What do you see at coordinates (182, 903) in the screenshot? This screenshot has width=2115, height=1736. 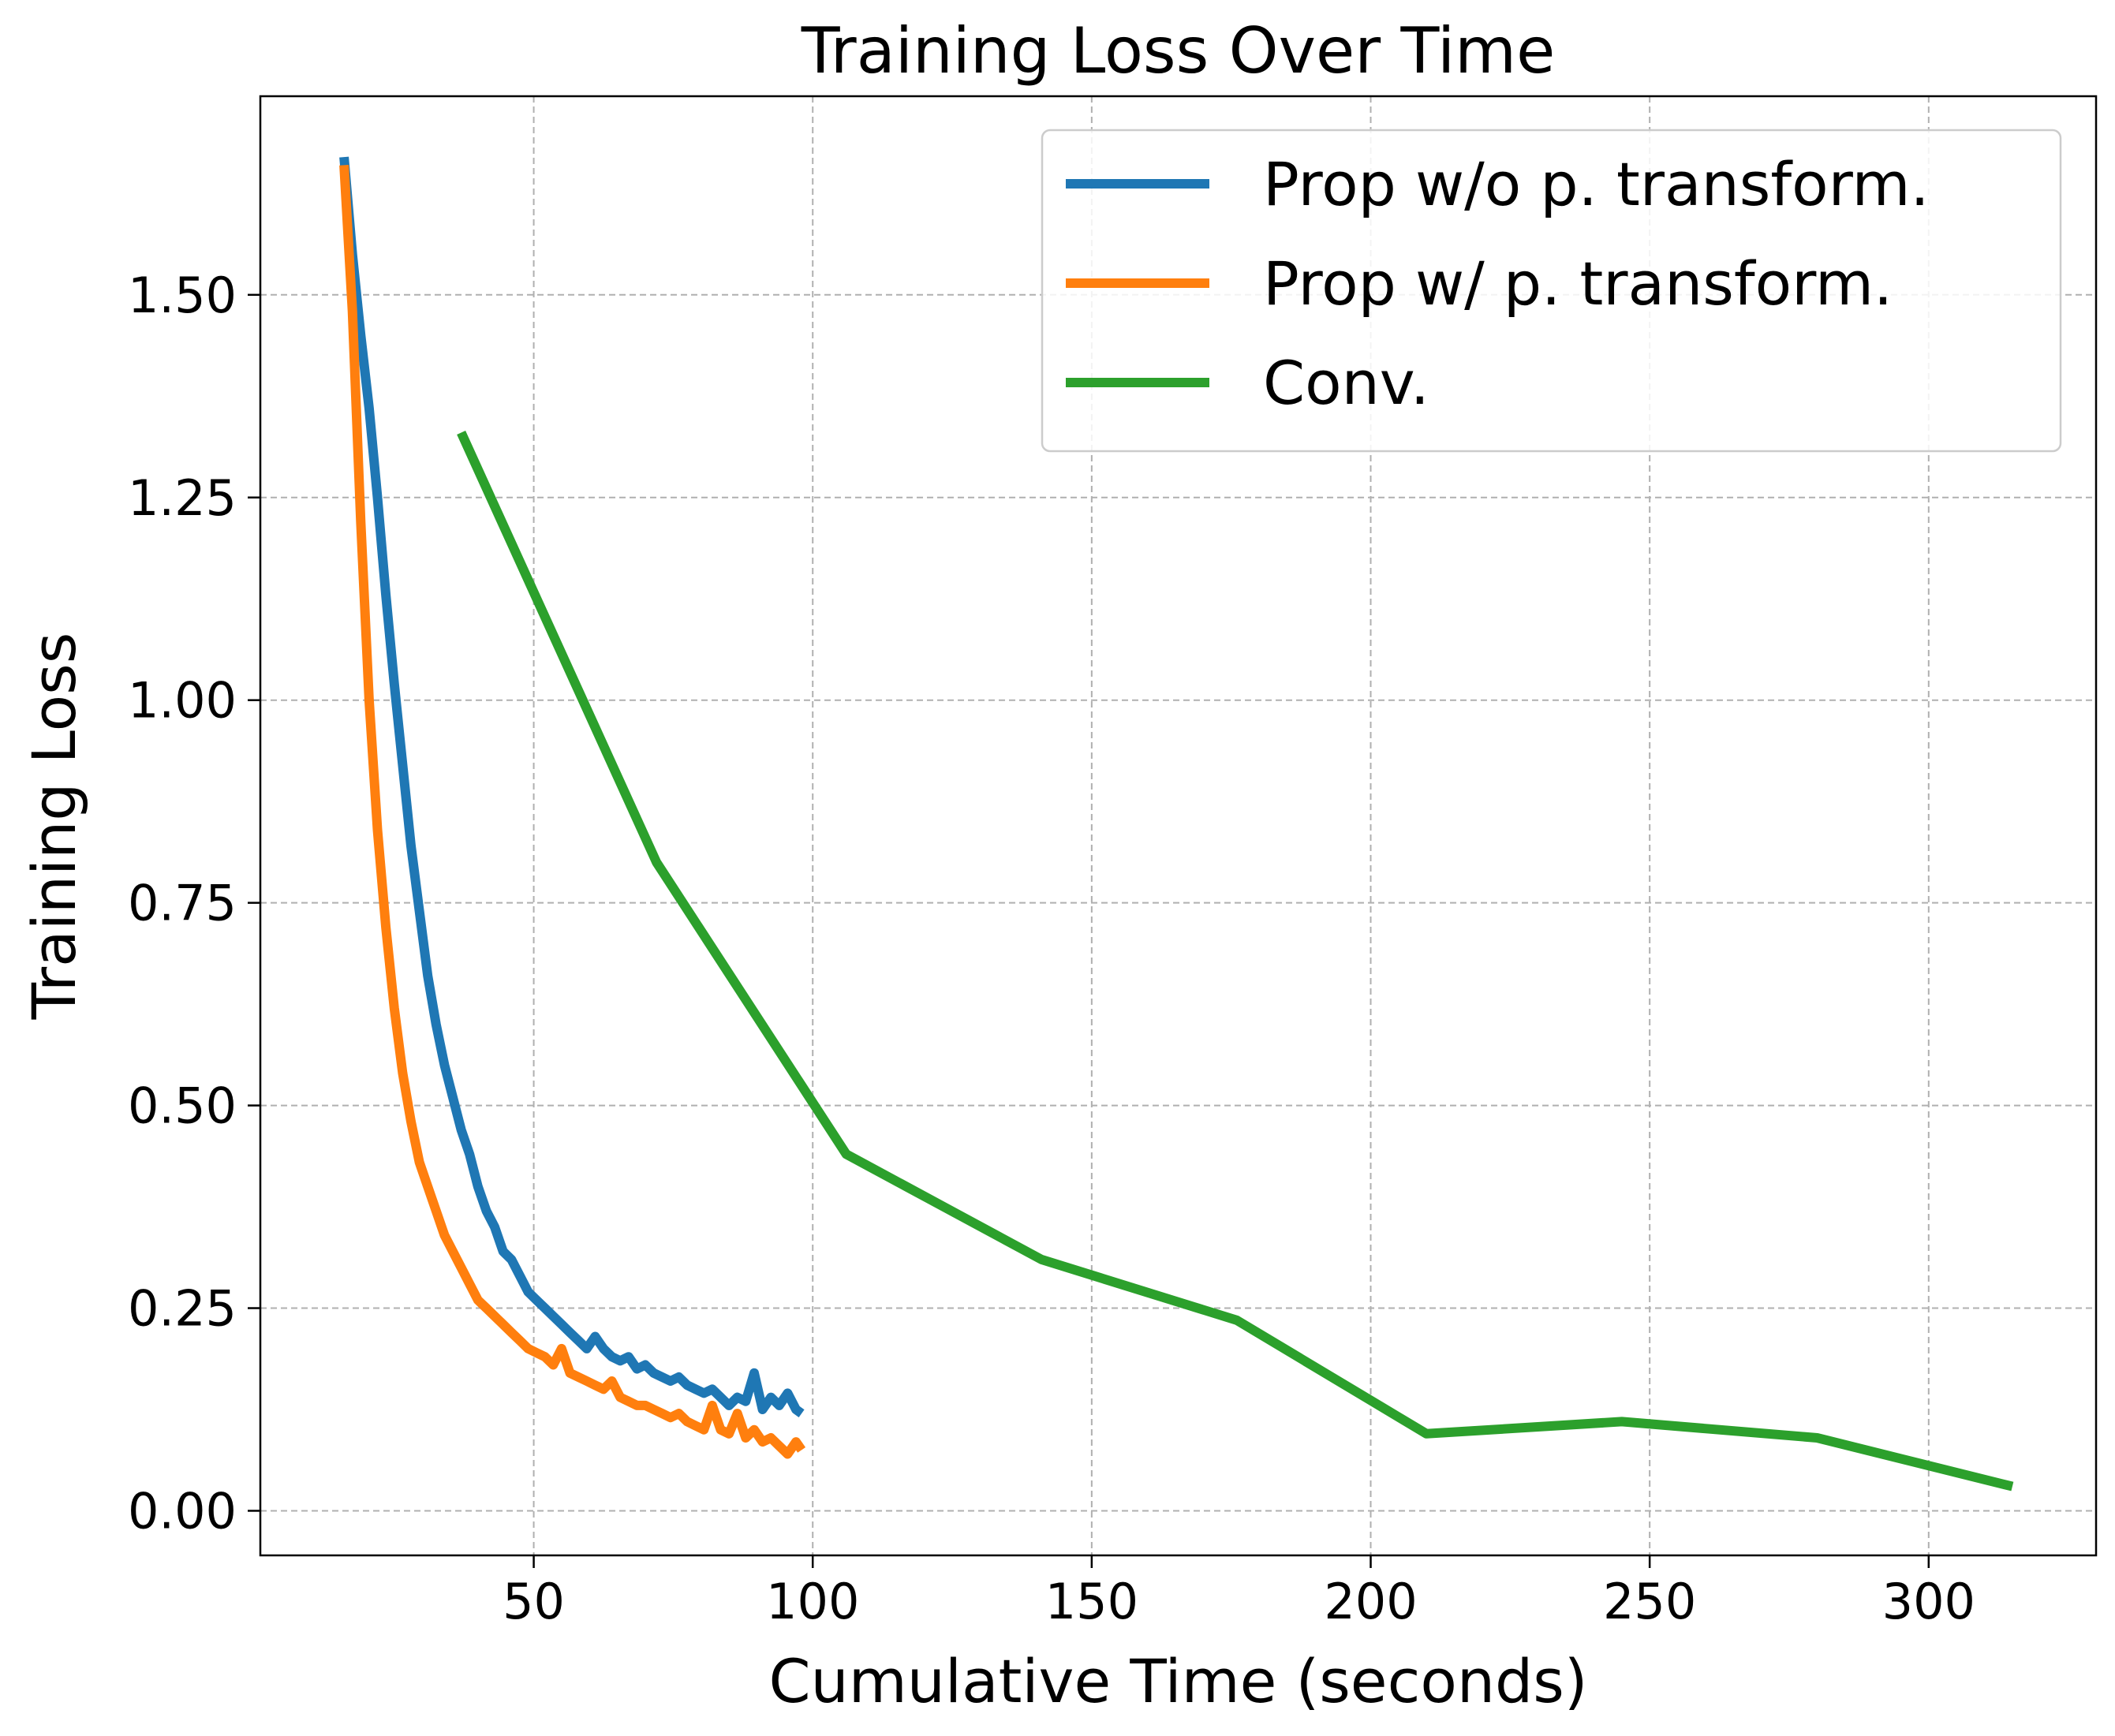 I see `y-tick-label: 0.75` at bounding box center [182, 903].